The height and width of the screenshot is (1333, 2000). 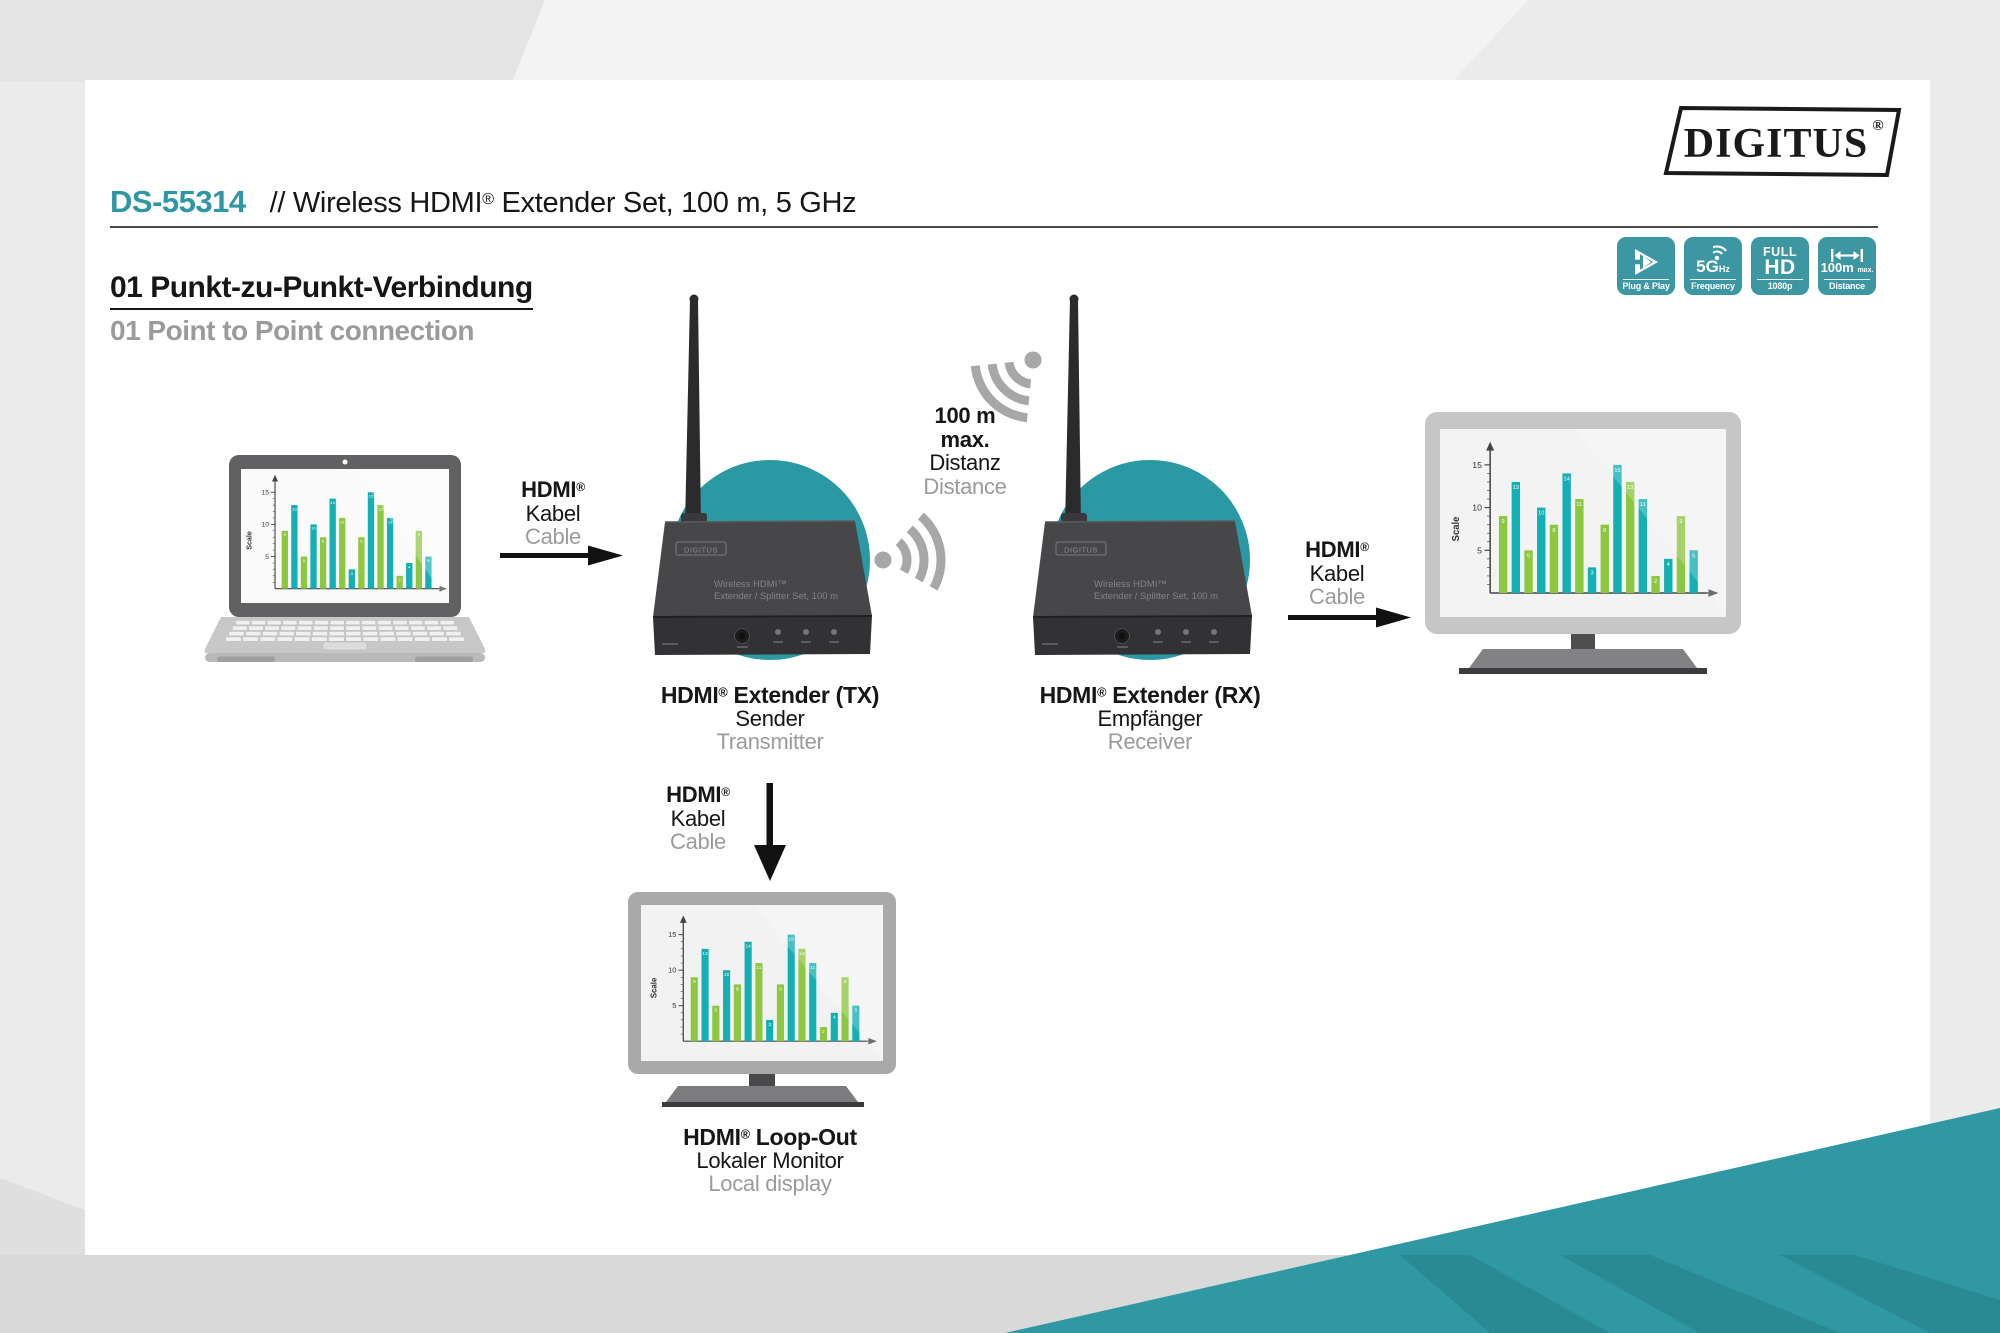 What do you see at coordinates (321, 290) in the screenshot?
I see `heading-german: 01 Punkt-zu-Punkt-Verbindung` at bounding box center [321, 290].